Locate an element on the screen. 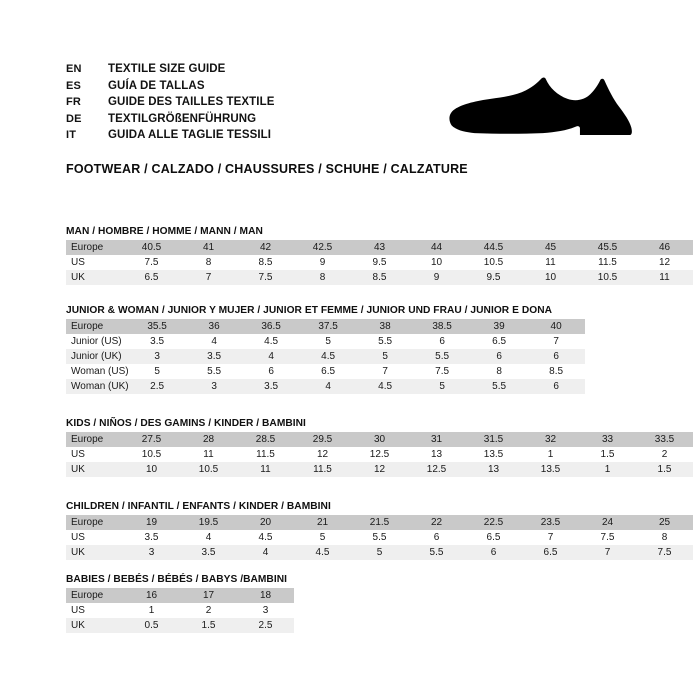 The width and height of the screenshot is (700, 700). table-row: Woman (UK) 2.5 3 3.5 4 4.5 5 5.5 6 is located at coordinates (325, 386).